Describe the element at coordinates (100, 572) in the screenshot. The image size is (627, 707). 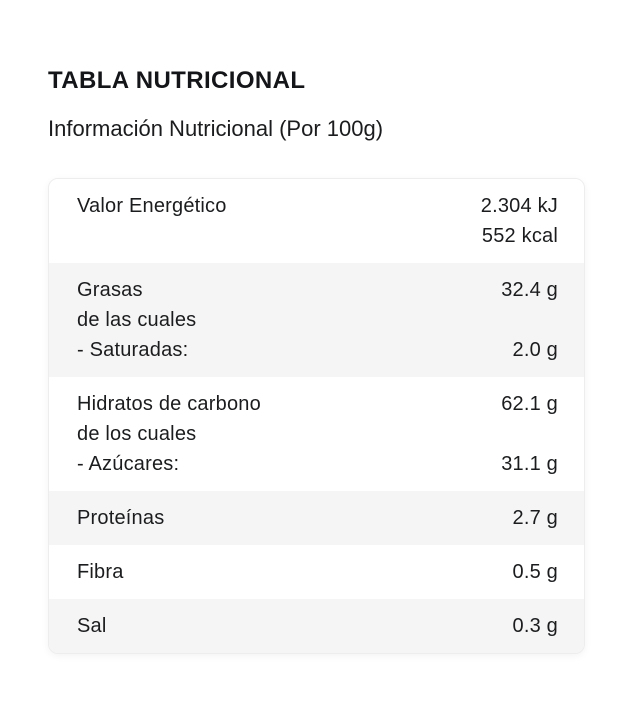
I see `nutrient-label: Fibra` at that location.